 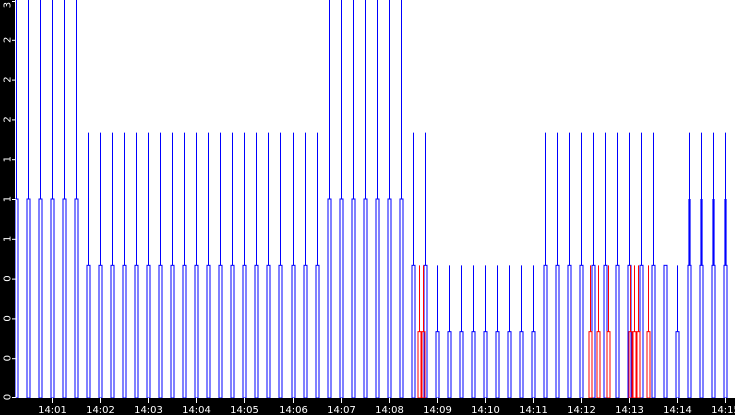 What do you see at coordinates (581, 410) in the screenshot?
I see `x-tick-label: 14:12` at bounding box center [581, 410].